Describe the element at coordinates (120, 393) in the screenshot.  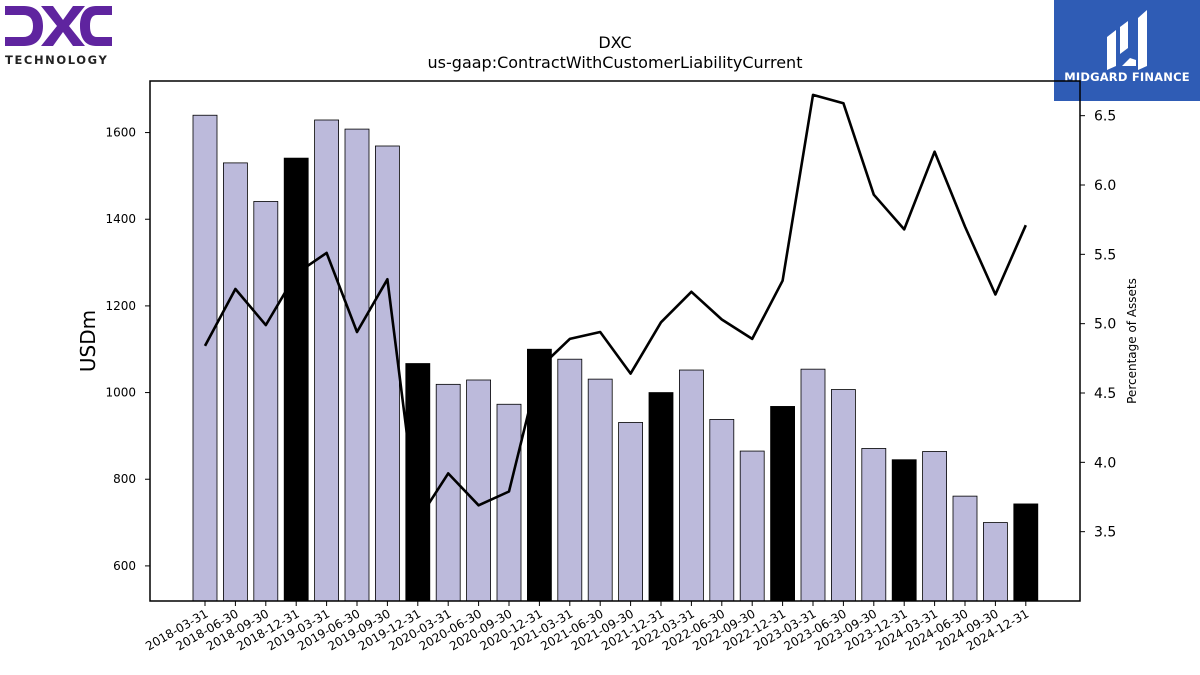
I see `y-tick-label: 1000` at that location.